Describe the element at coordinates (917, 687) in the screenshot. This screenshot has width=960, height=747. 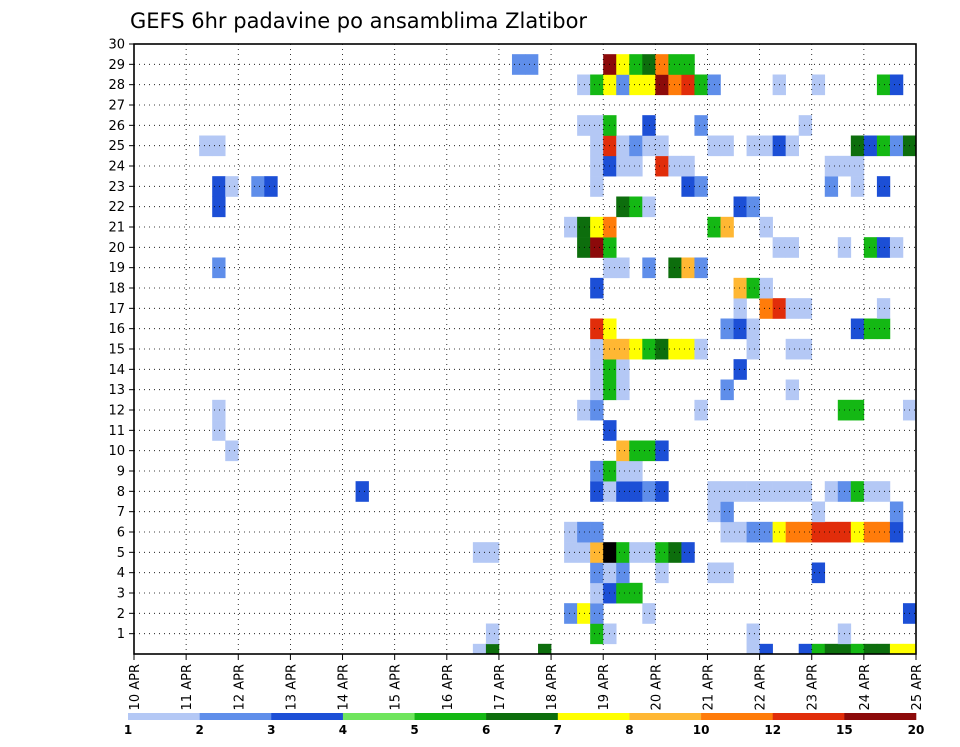
I see `x-tick-label: 25 APR` at that location.